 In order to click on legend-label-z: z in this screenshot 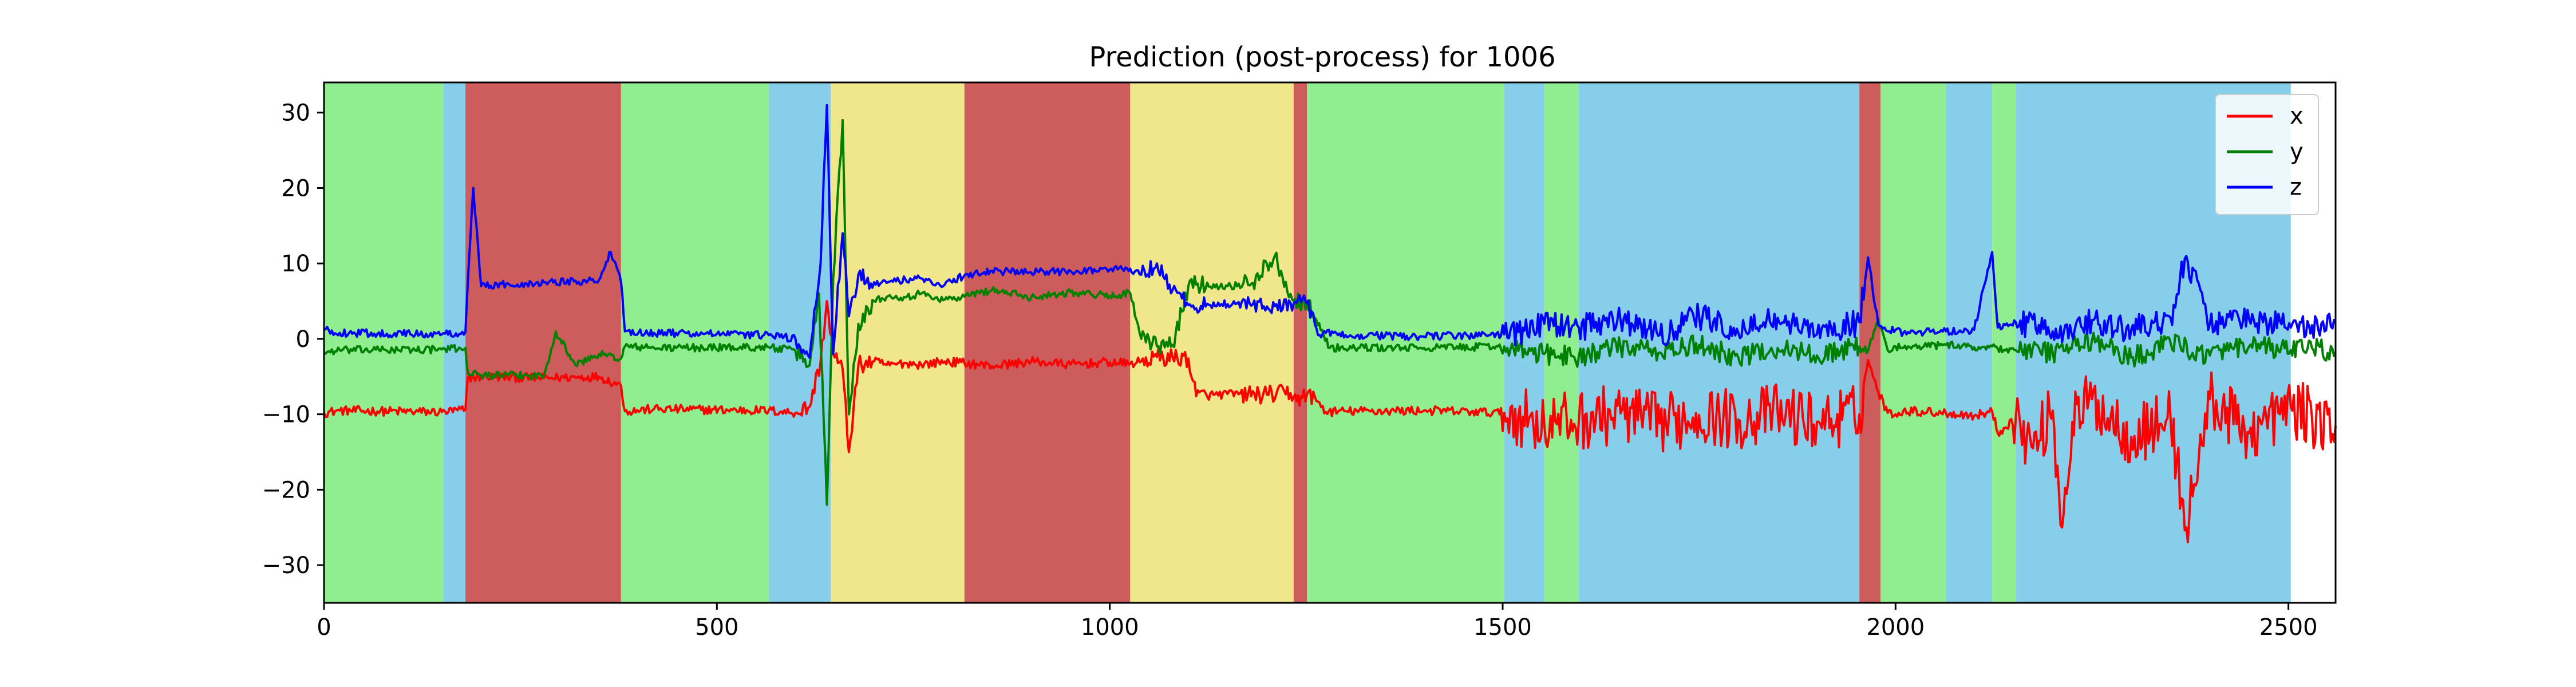, I will do `click(2296, 187)`.